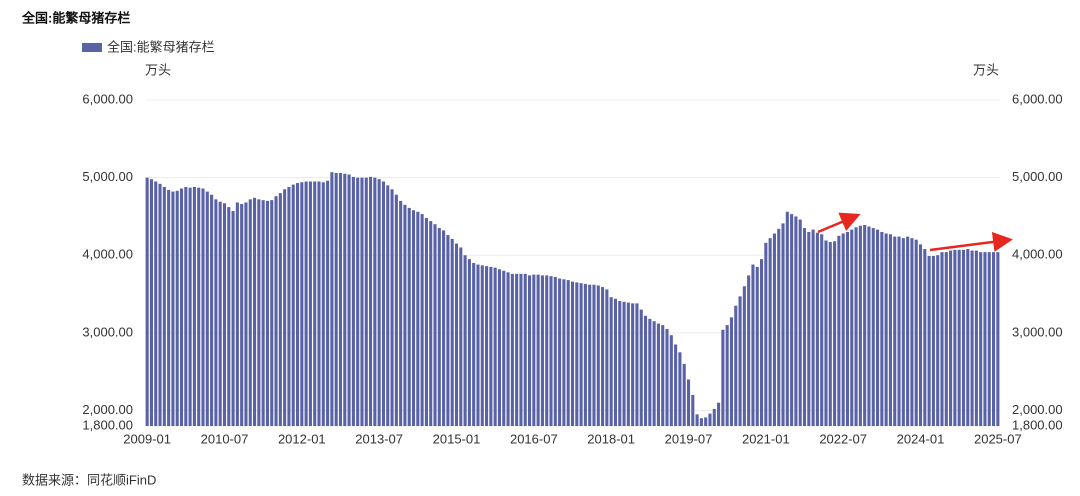  I want to click on y2-tick-label: 6,000.00, so click(1037, 98).